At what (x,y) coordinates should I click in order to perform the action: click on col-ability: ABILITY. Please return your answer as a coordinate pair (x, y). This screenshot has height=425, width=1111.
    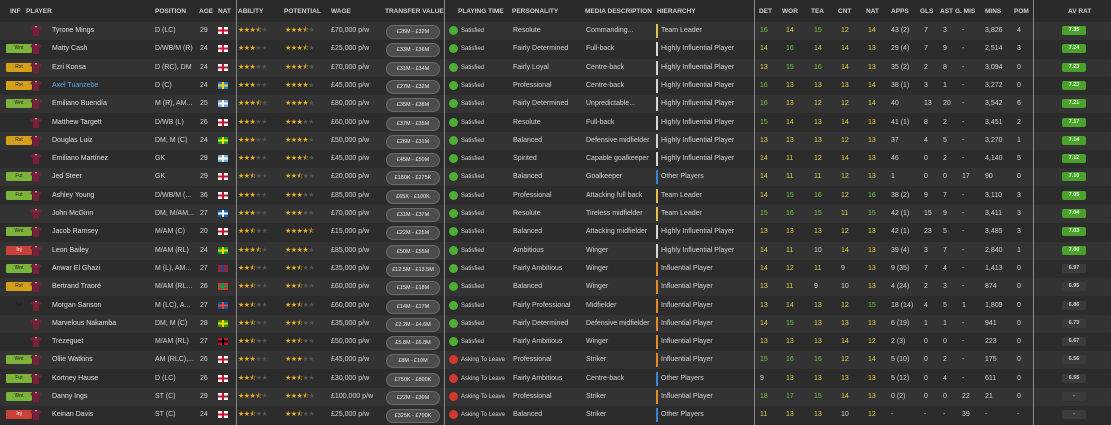
    Looking at the image, I should click on (251, 11).